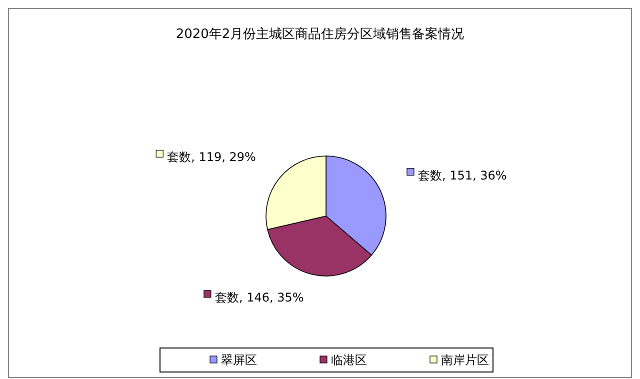 The image size is (640, 379). I want to click on legend-label: 翠屏区, so click(239, 360).